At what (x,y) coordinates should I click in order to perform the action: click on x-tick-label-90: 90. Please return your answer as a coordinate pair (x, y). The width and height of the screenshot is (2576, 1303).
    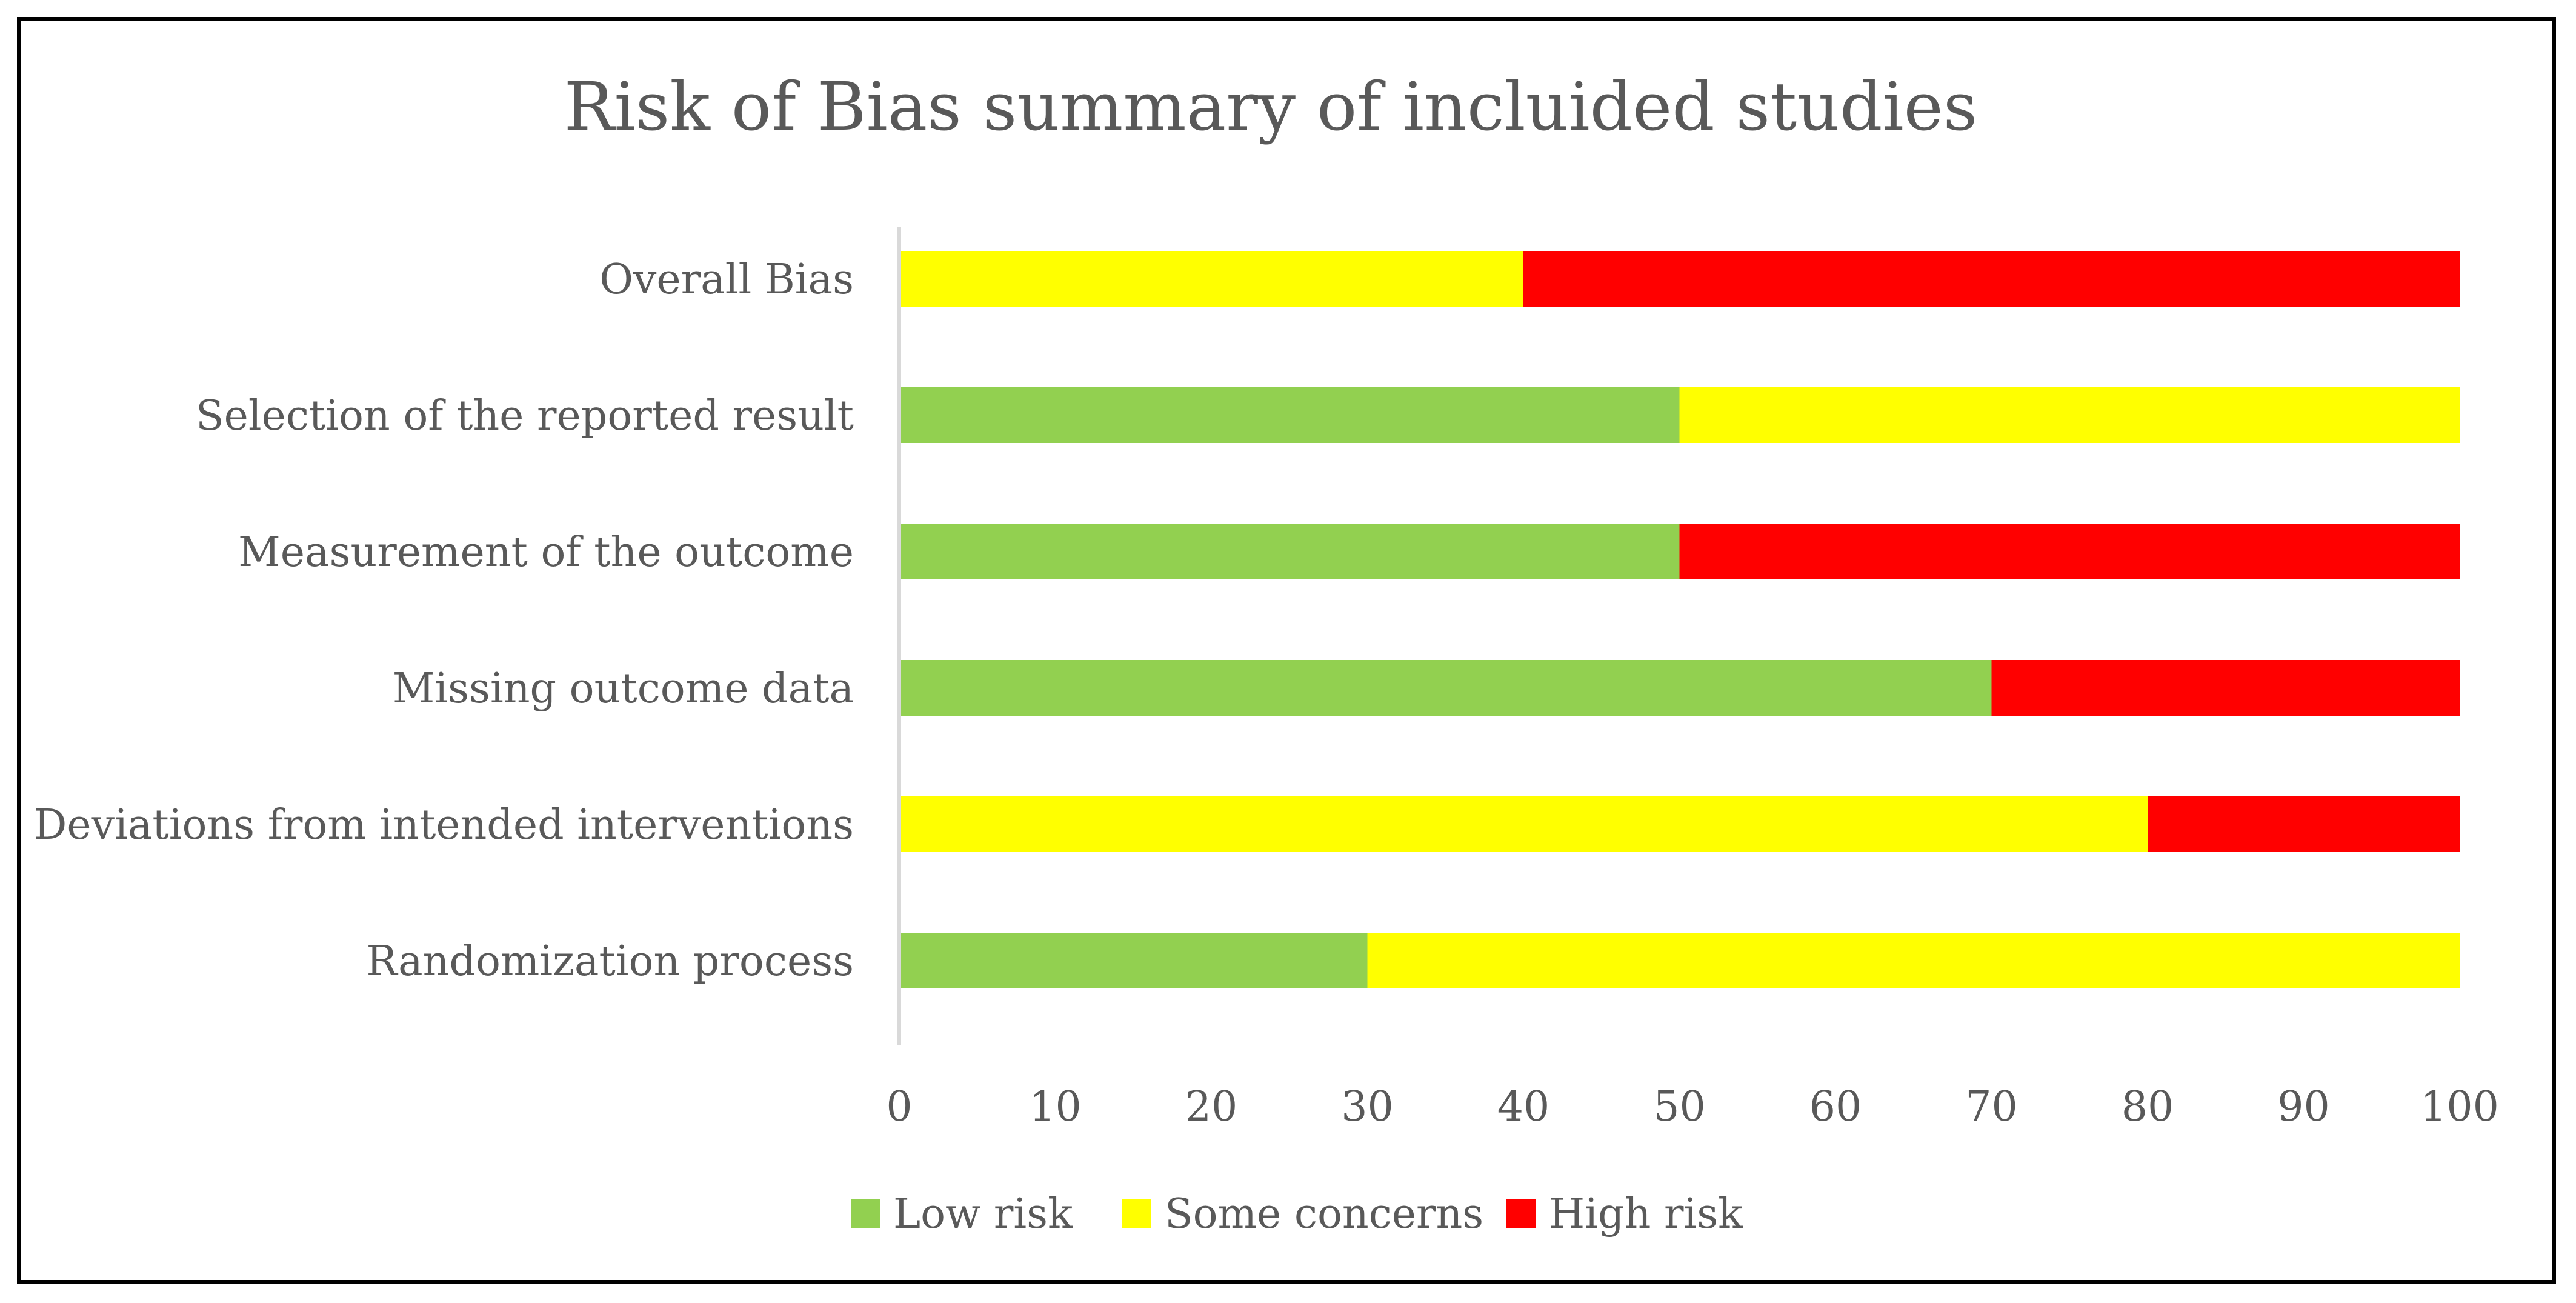
    Looking at the image, I should click on (2303, 1107).